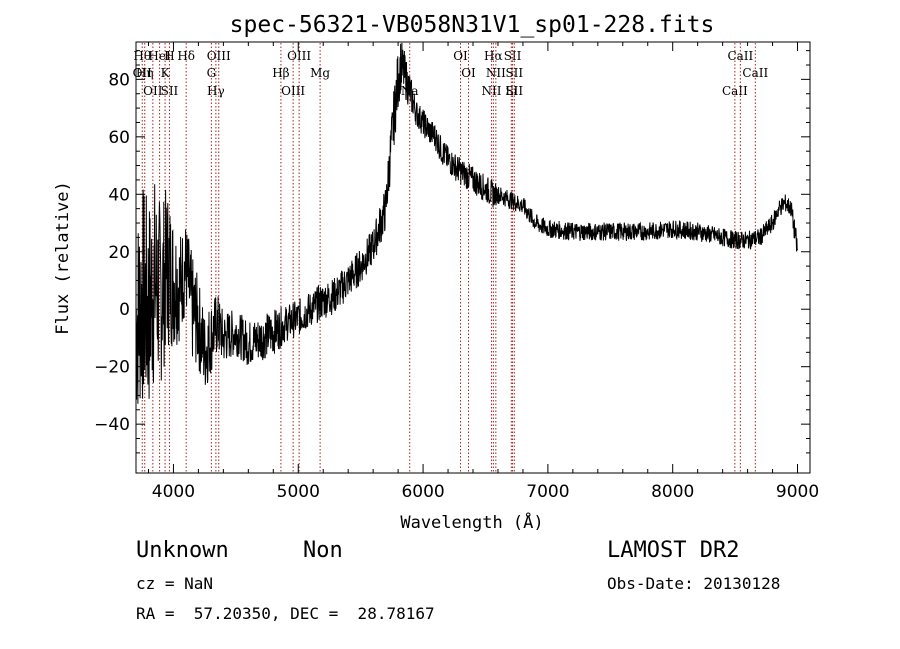 The image size is (900, 649). I want to click on y-tick-label: 0, so click(124, 310).